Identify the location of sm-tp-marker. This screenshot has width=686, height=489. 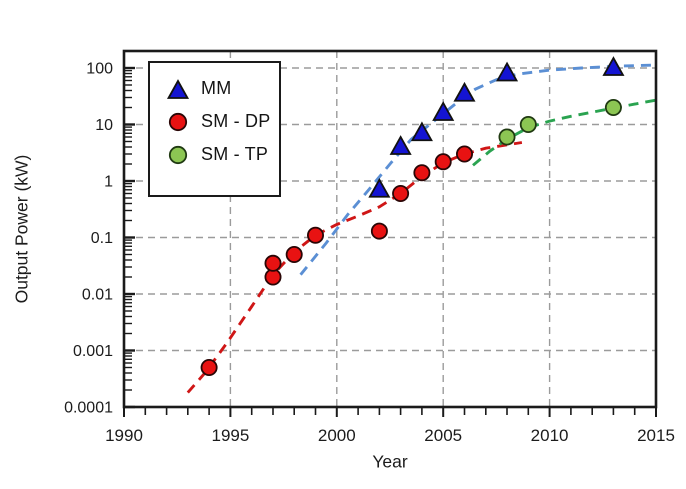
(178, 154).